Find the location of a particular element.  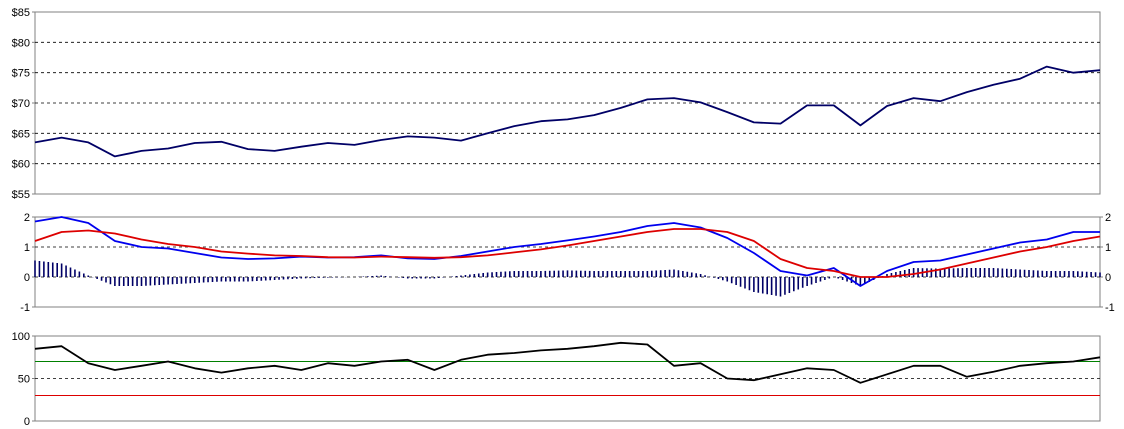

y-tick-label: $85 is located at coordinates (21, 13).